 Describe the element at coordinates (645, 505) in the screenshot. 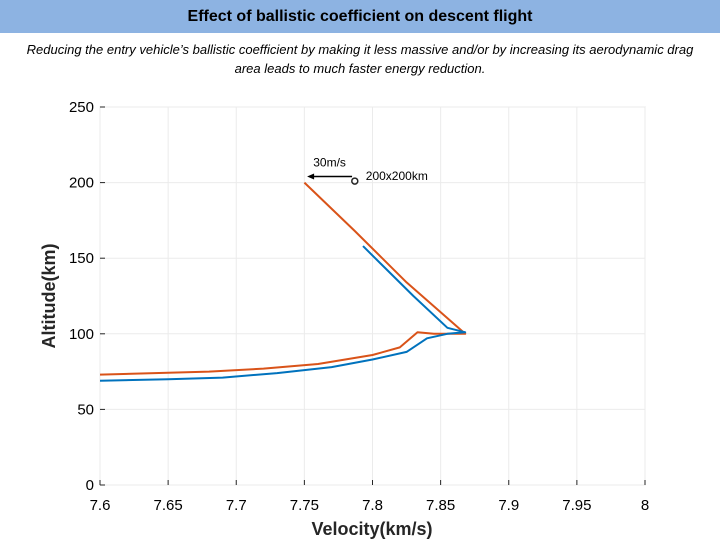

I see `x-tick-label: 8` at that location.